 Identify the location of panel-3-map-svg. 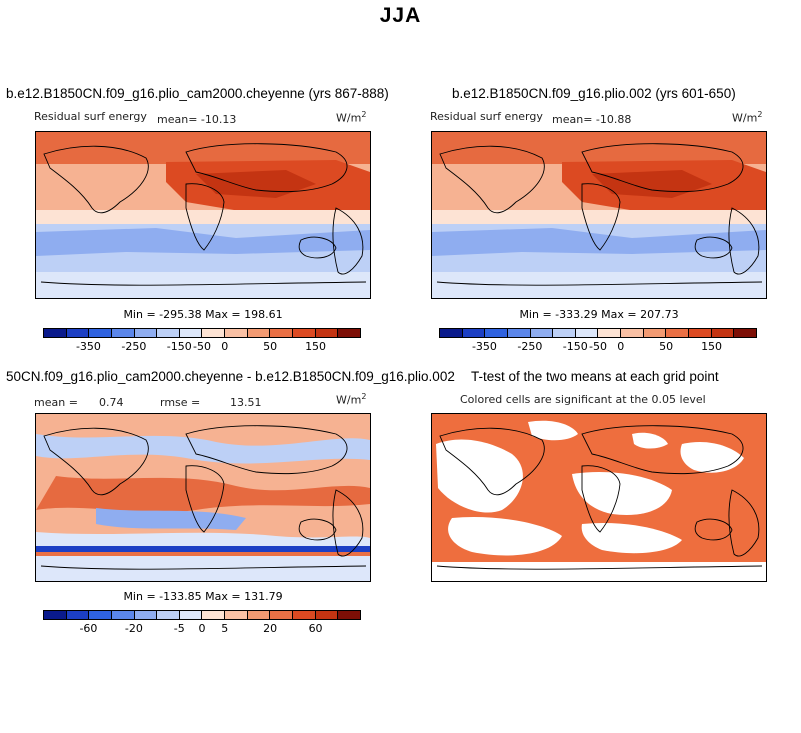
(203, 497).